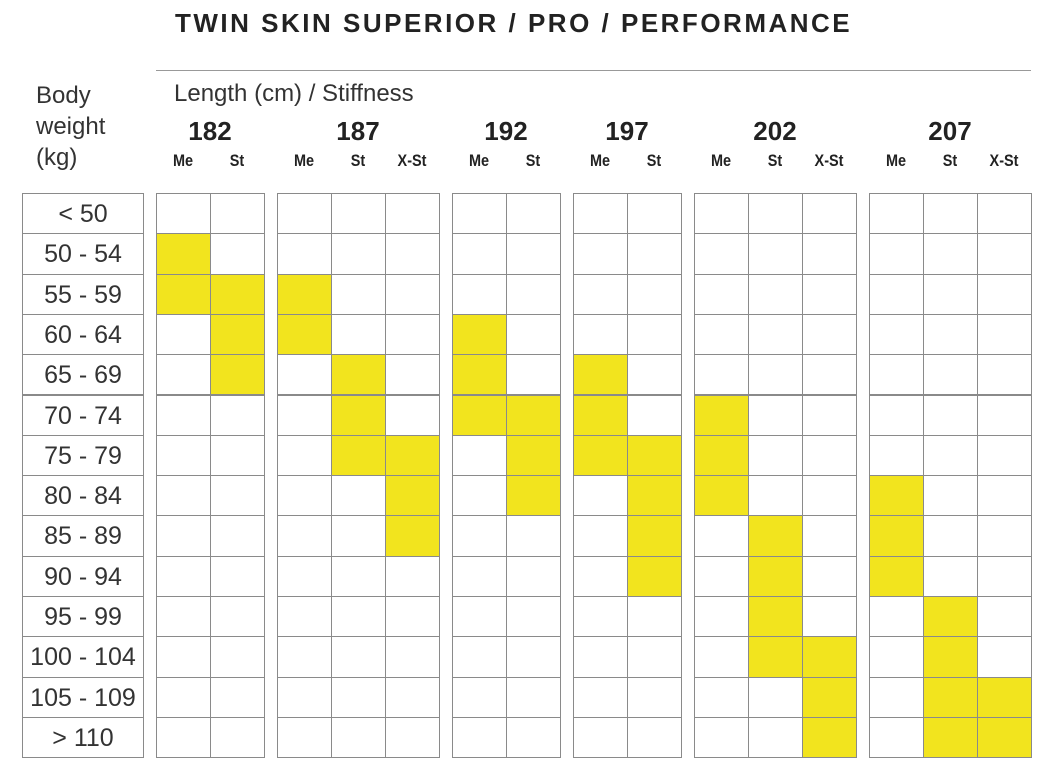 The height and width of the screenshot is (768, 1044). Describe the element at coordinates (83, 375) in the screenshot. I see `row-label: 65 - 69` at that location.